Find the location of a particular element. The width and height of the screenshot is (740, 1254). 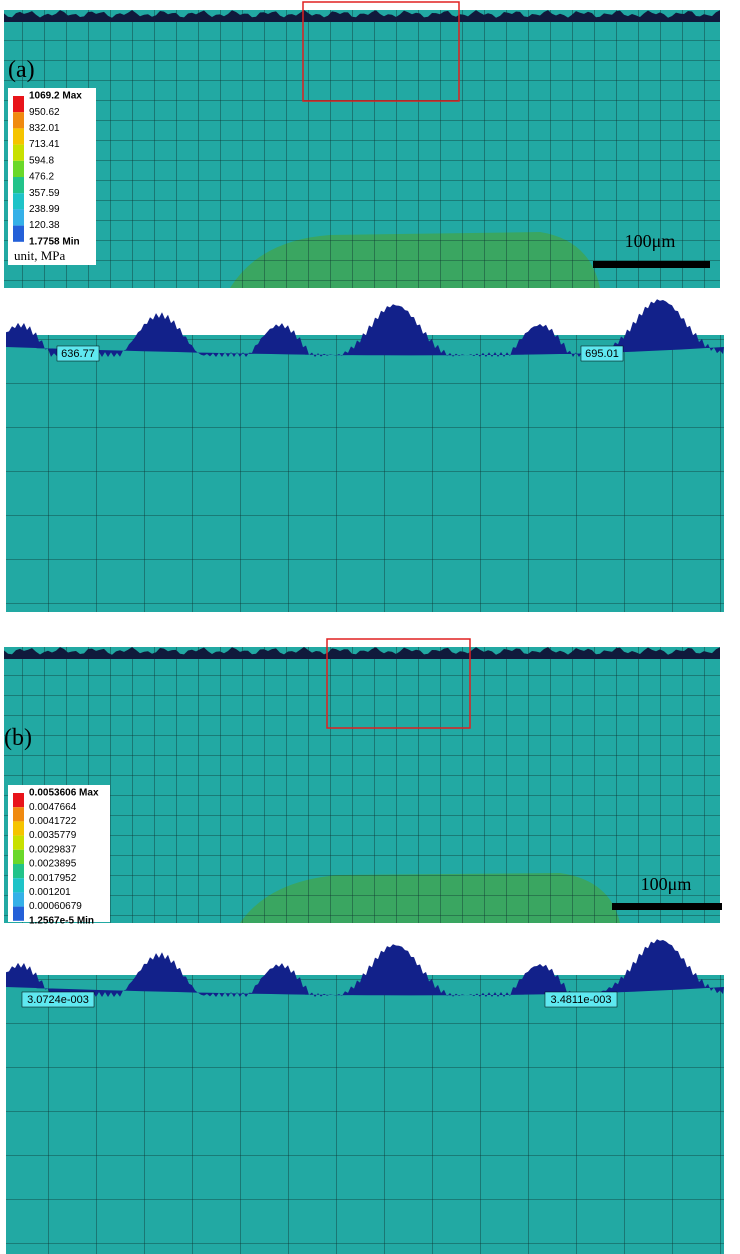

legend-box is located at coordinates (59, 853).